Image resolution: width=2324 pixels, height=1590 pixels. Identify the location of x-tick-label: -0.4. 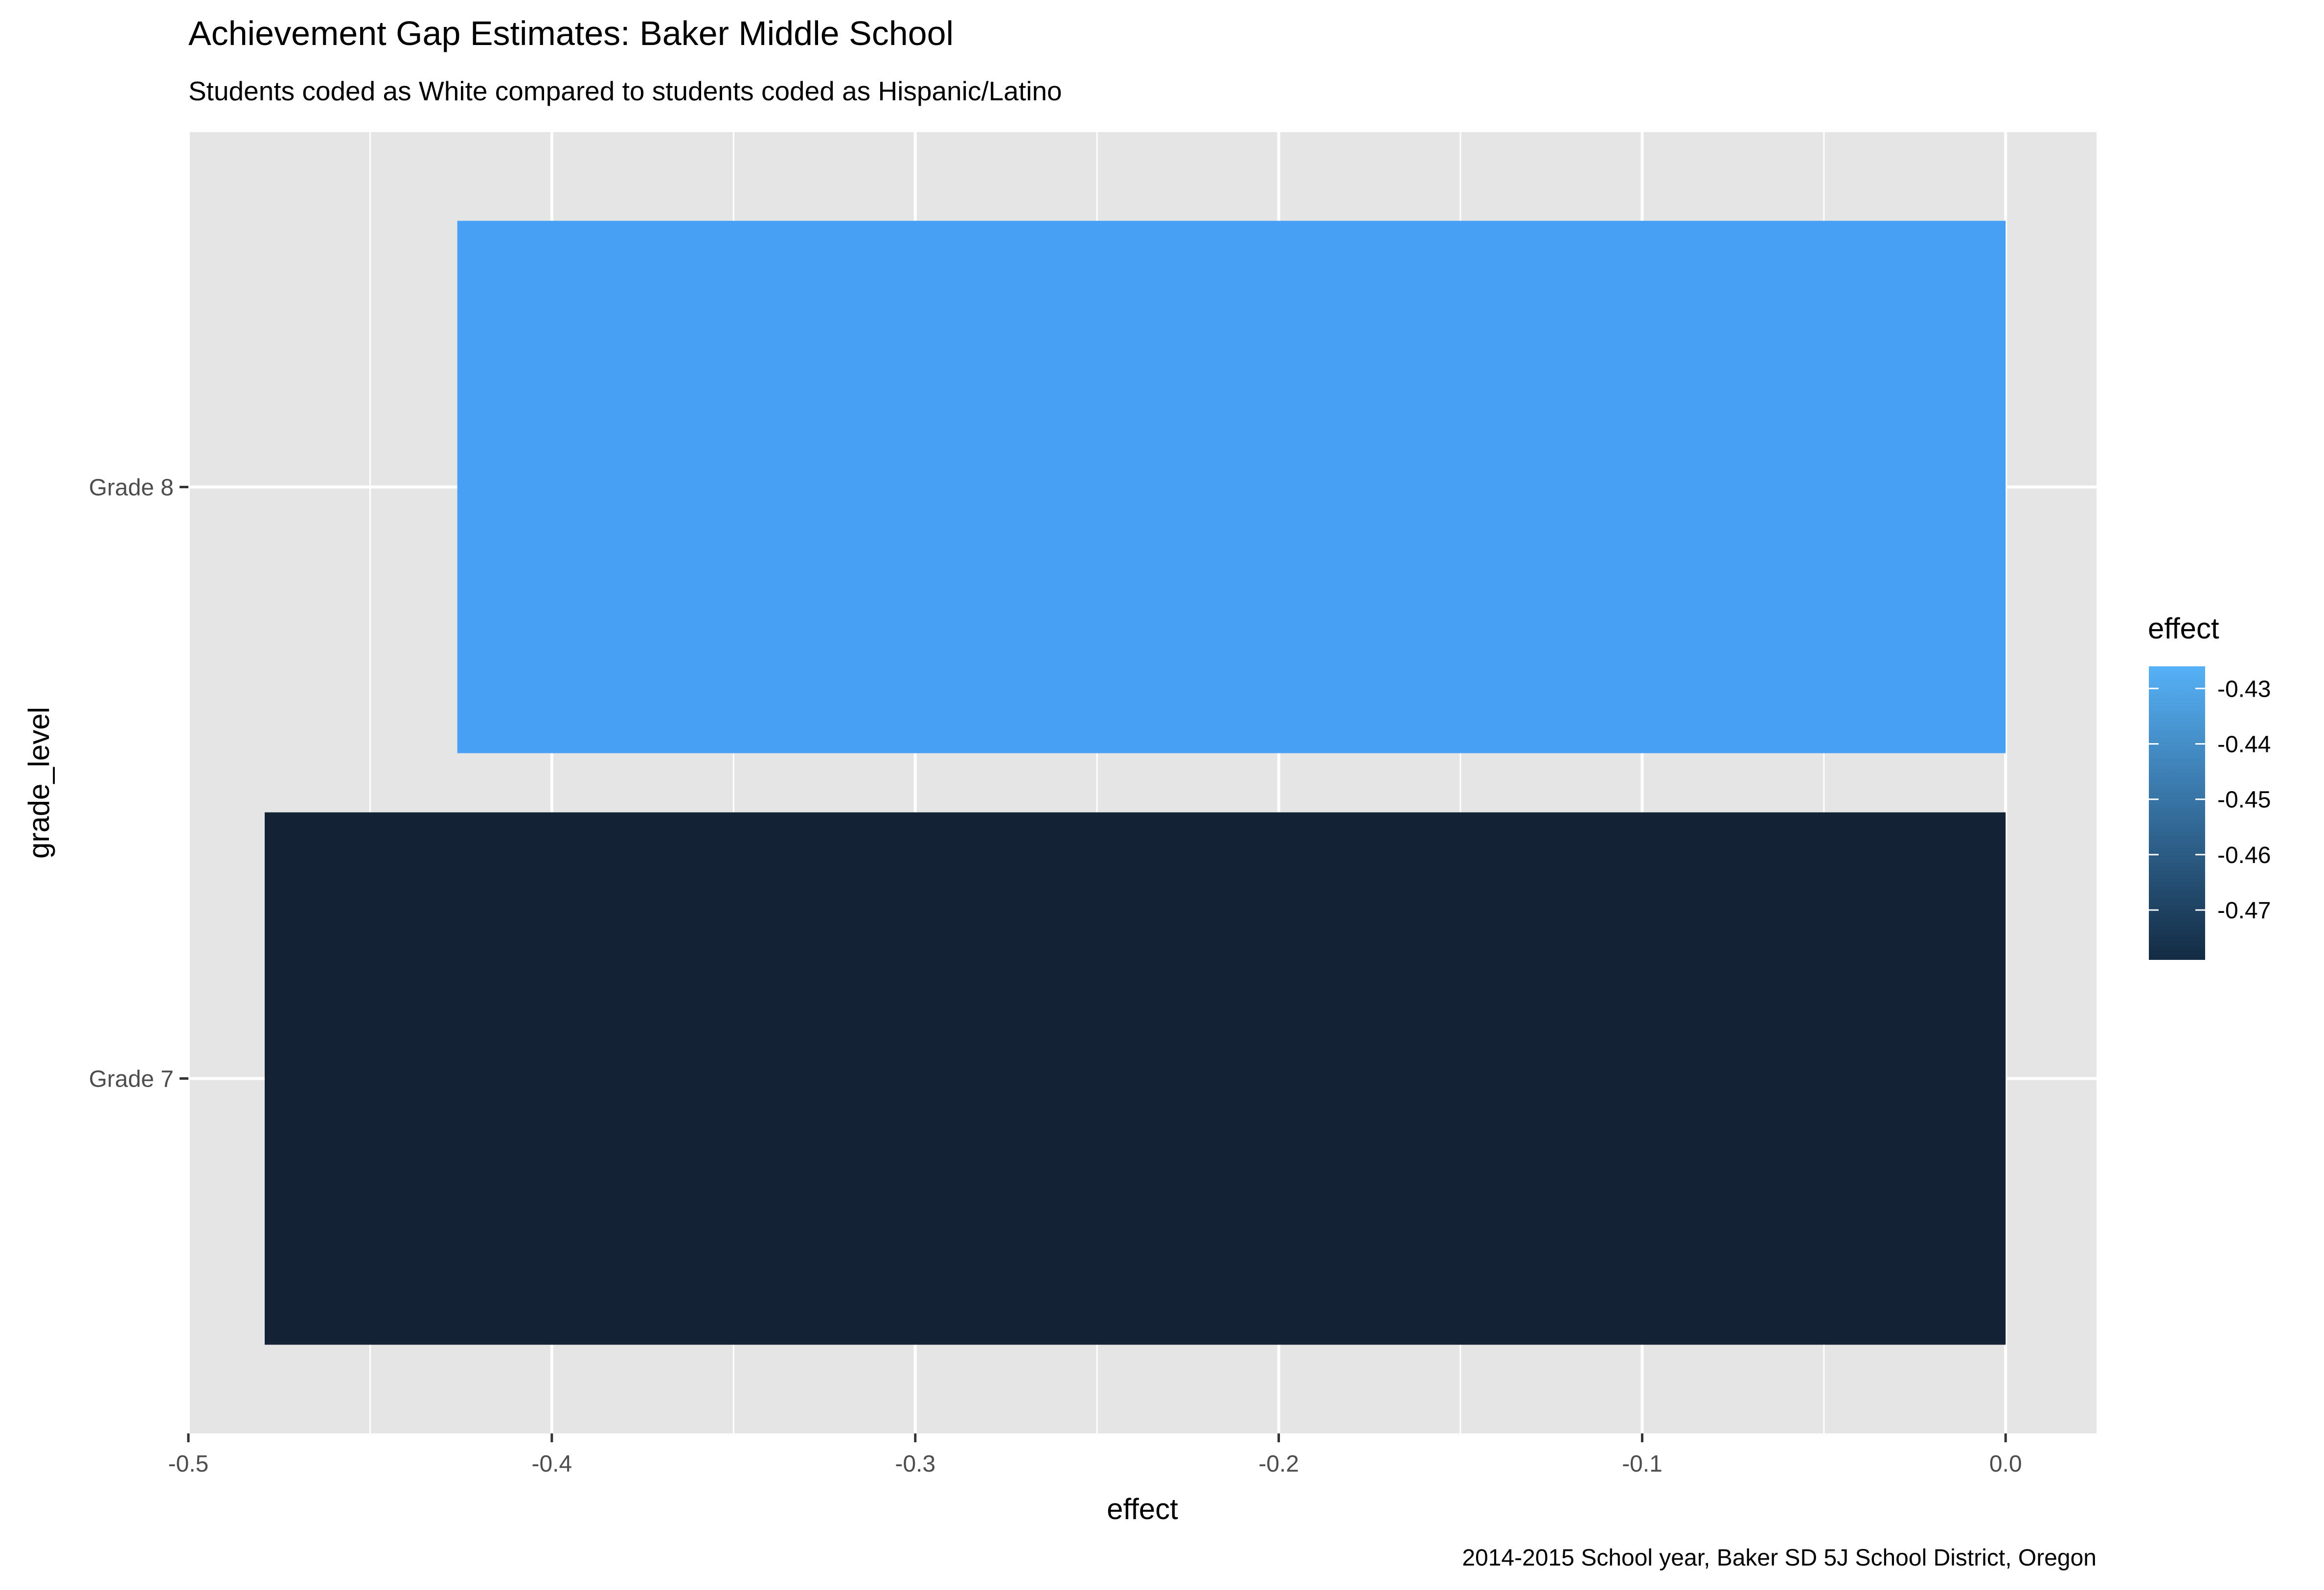
(552, 1464).